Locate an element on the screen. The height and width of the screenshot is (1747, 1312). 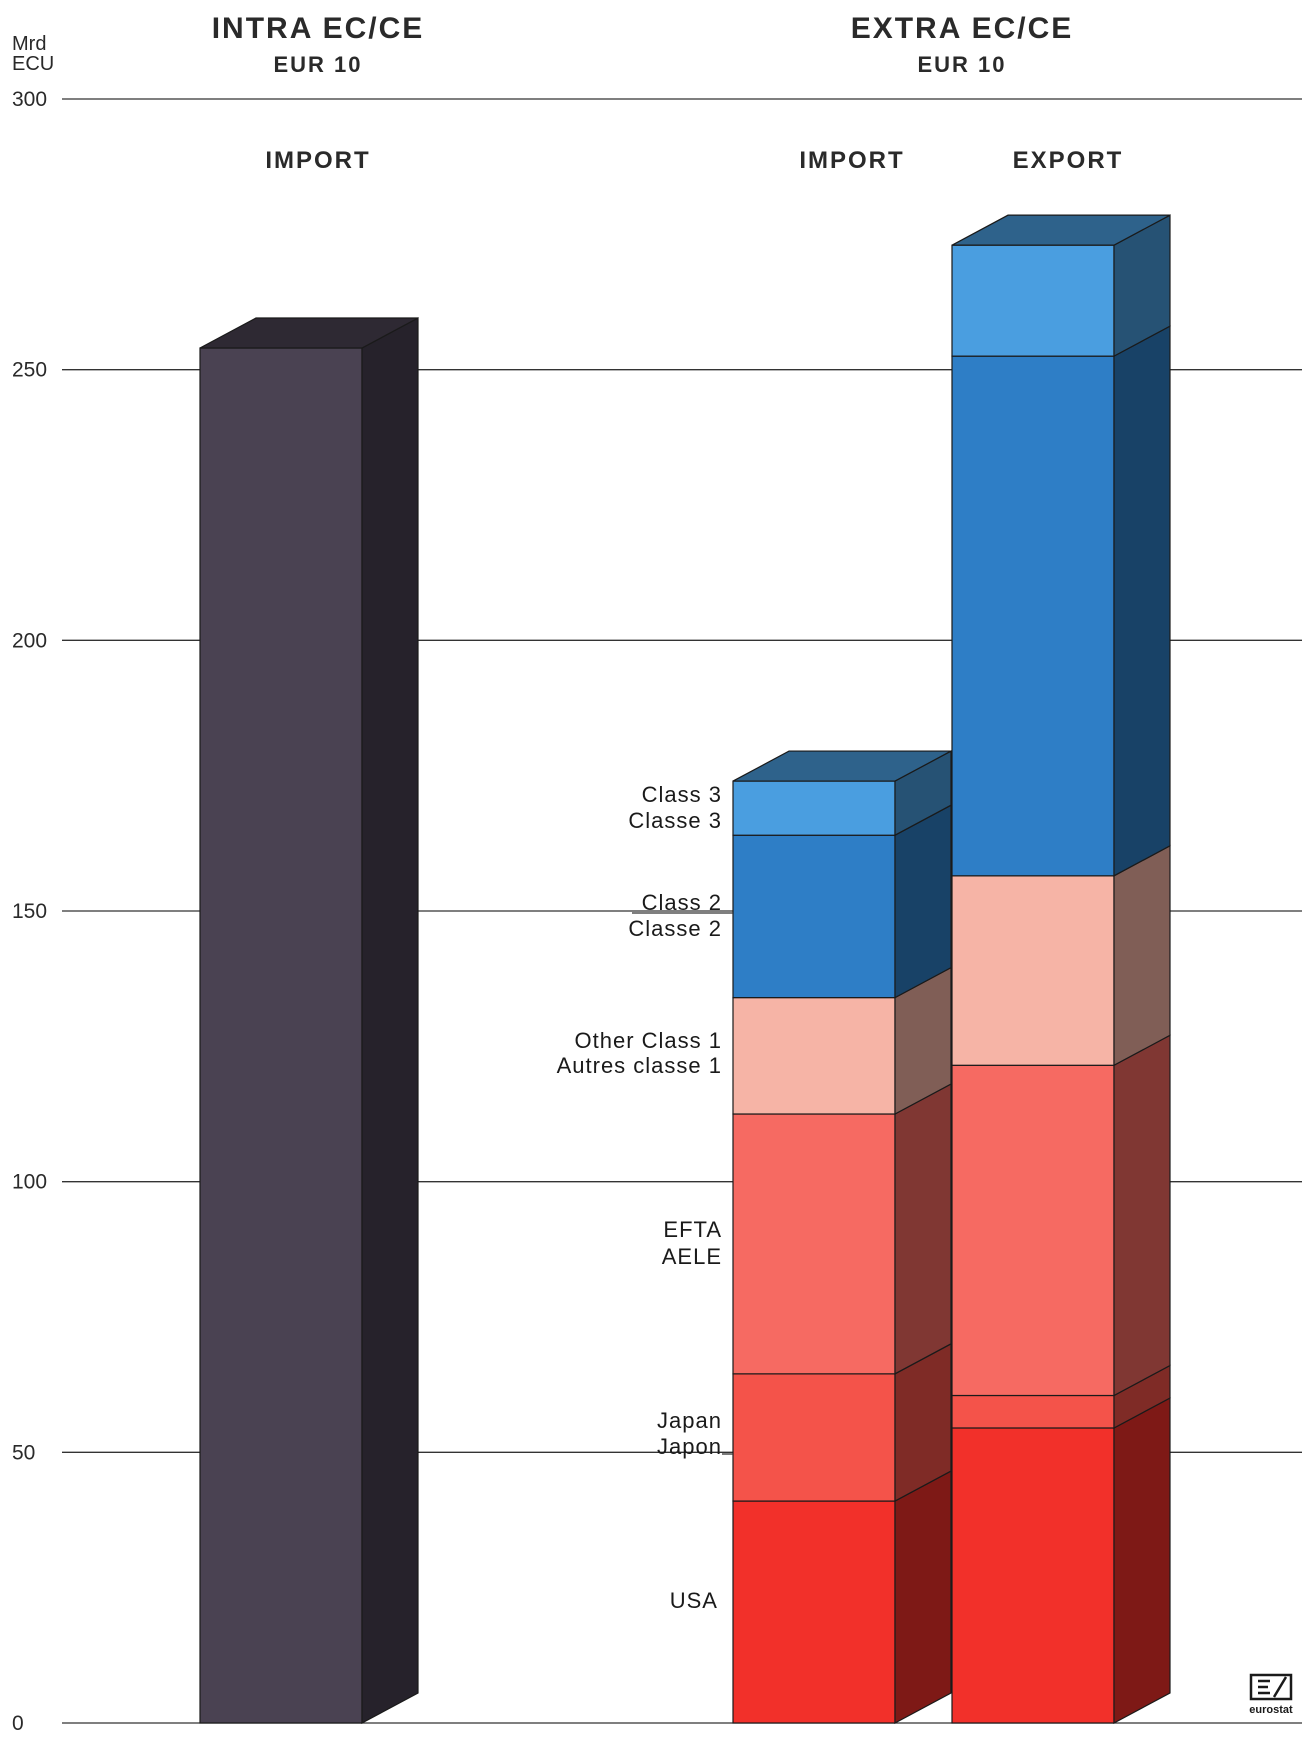
bar-side-extra-export-efta is located at coordinates (1142, 1215).